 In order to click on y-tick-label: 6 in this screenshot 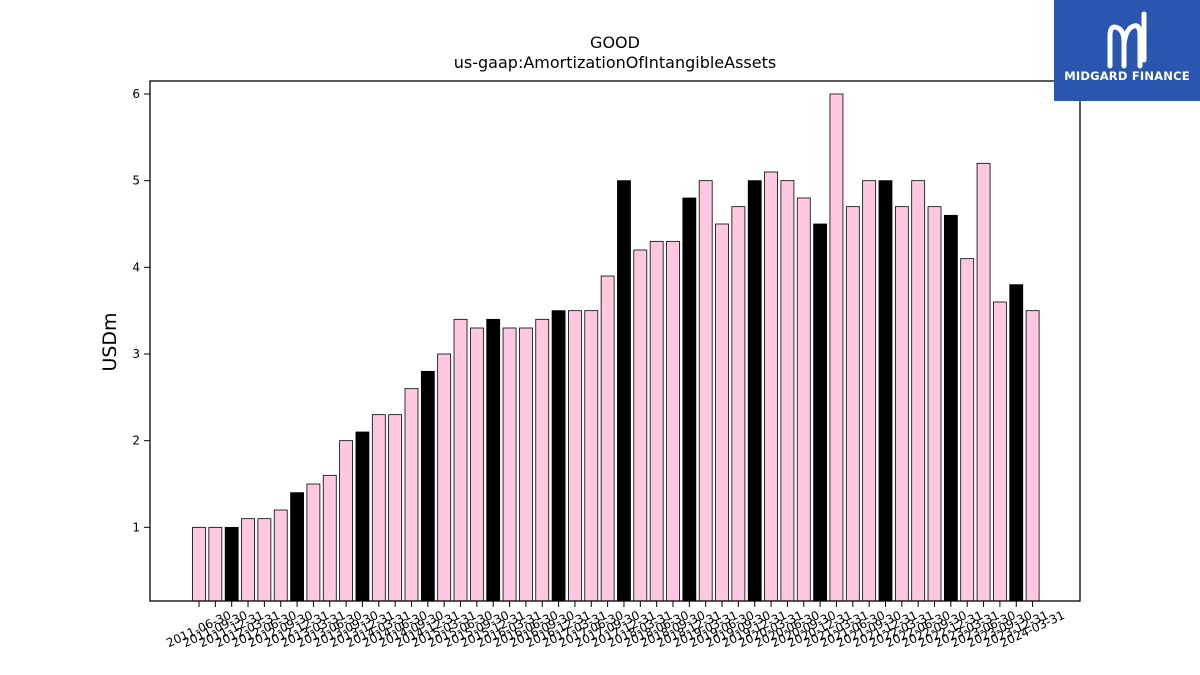, I will do `click(136, 94)`.